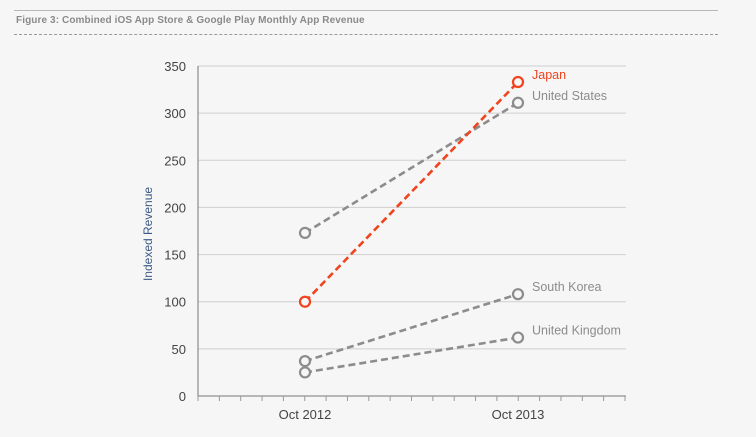 The image size is (756, 437). What do you see at coordinates (518, 414) in the screenshot?
I see `x-tick-label: Oct 2013` at bounding box center [518, 414].